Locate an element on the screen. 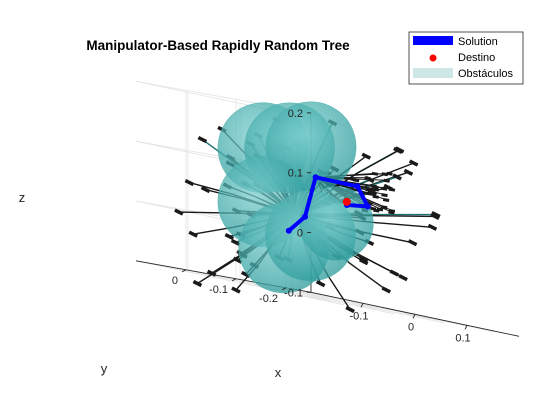  x-tick-label: 0.1 is located at coordinates (462, 338).